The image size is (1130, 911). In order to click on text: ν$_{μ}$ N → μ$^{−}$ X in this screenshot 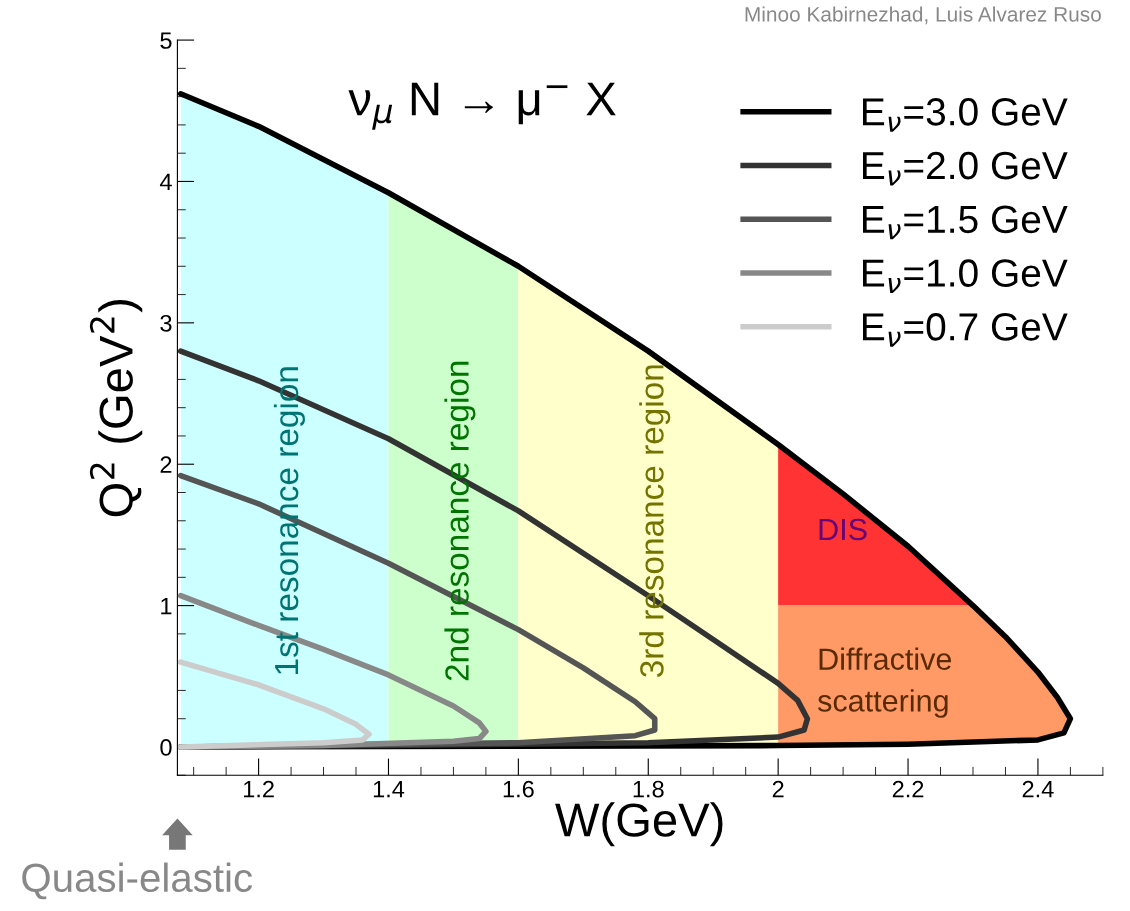, I will do `click(482, 106)`.